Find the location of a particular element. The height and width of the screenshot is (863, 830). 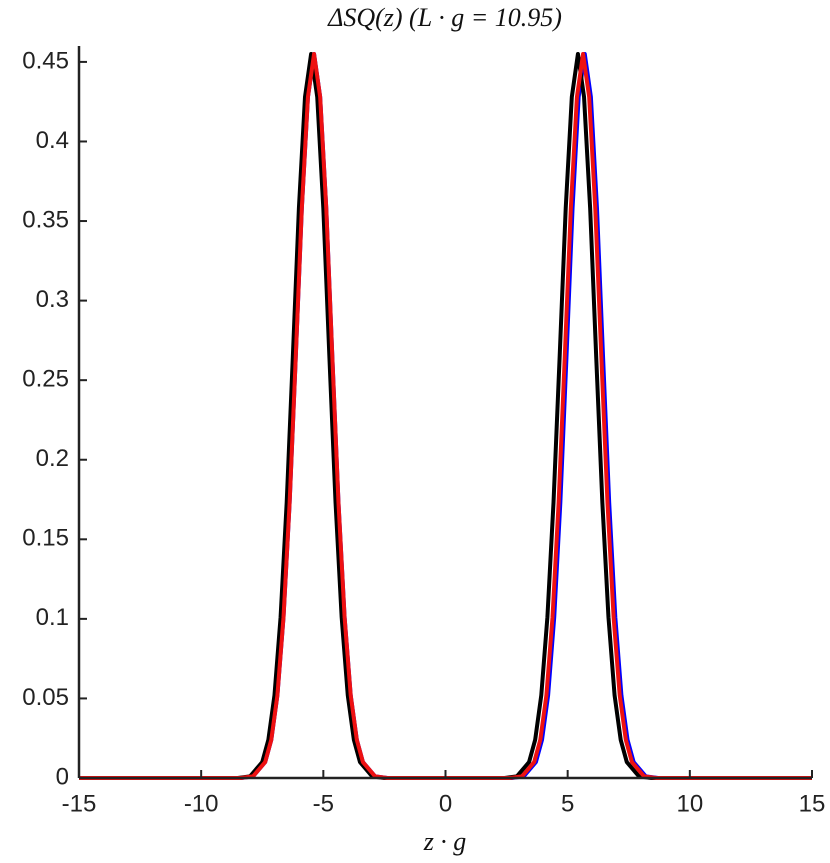

x-tick-label: 5 is located at coordinates (567, 803).